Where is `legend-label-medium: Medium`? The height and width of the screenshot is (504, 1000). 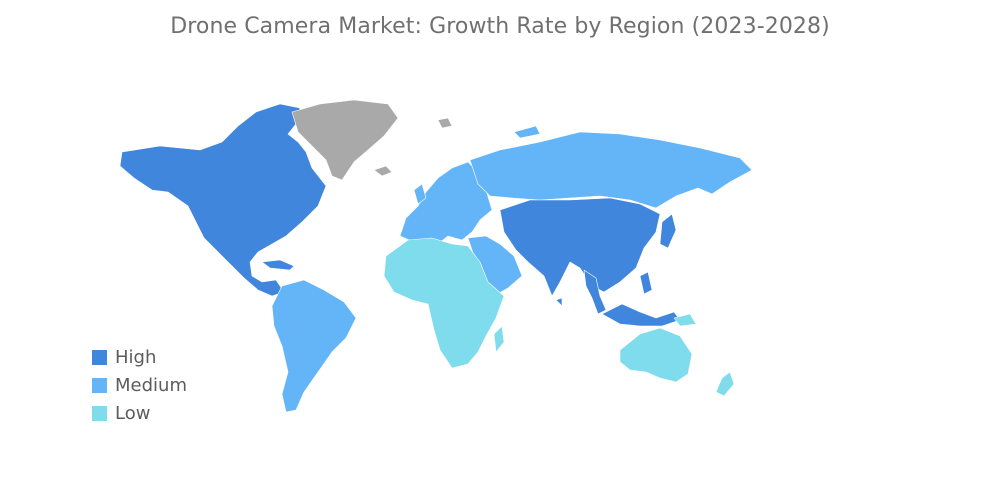 legend-label-medium: Medium is located at coordinates (151, 385).